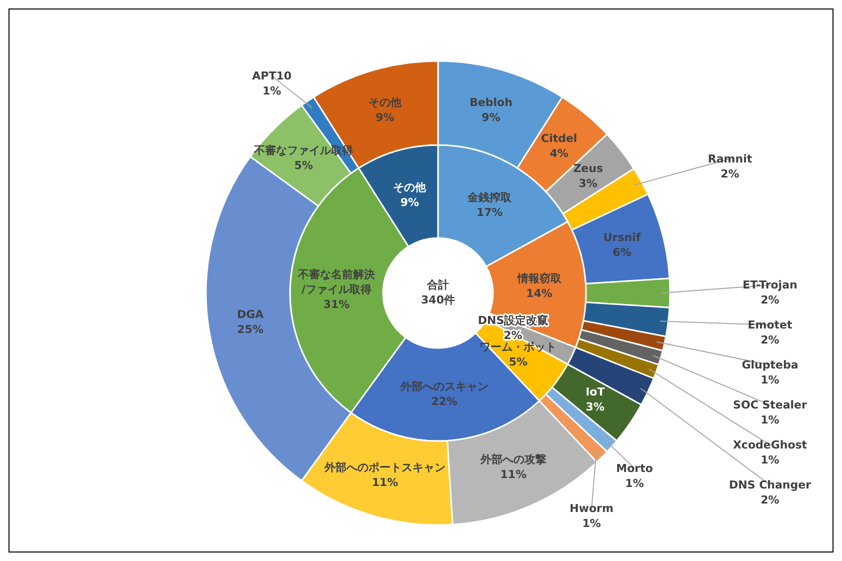 This screenshot has width=842, height=561. Describe the element at coordinates (559, 153) in the screenshot. I see `data-label: 4%` at that location.